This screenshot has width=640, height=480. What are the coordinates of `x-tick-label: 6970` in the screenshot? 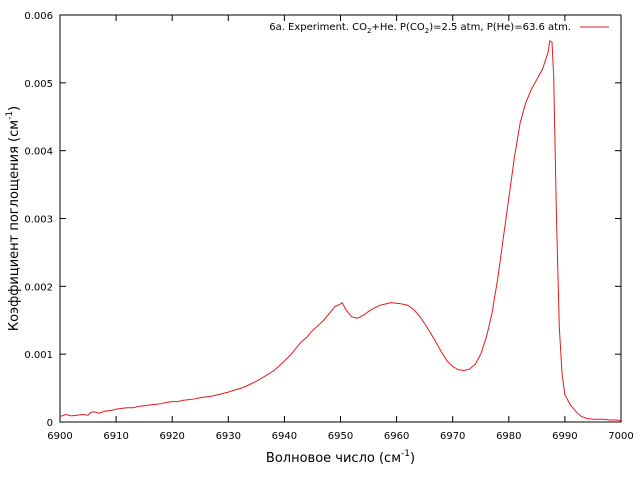 It's located at (452, 436).